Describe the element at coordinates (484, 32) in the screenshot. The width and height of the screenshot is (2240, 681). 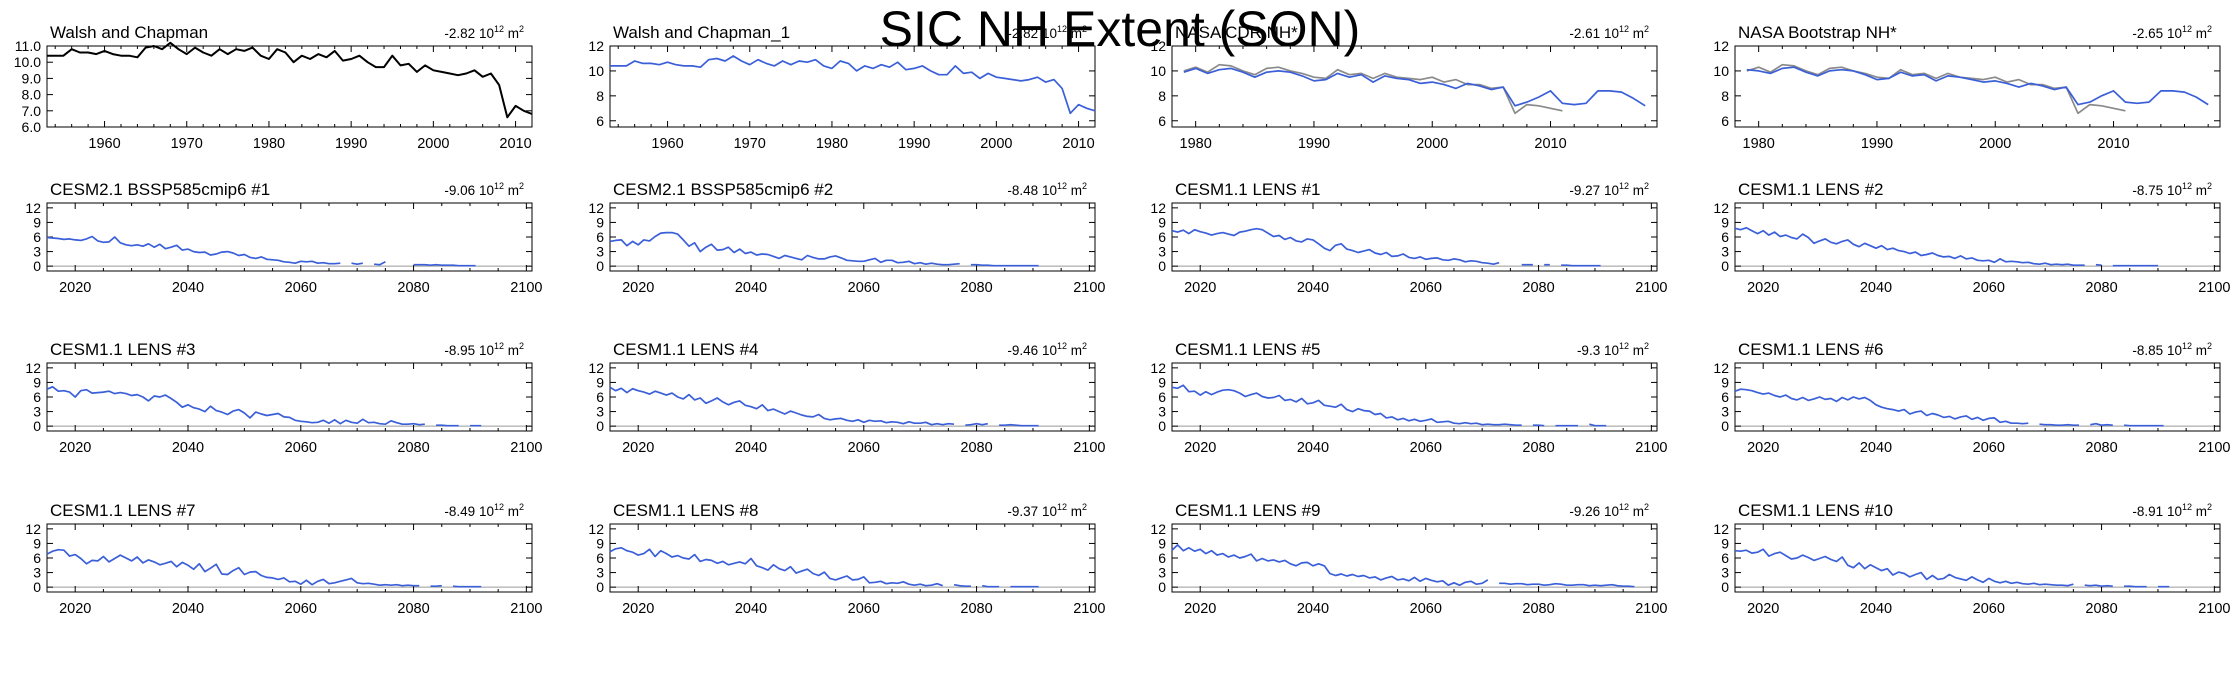
I see `trend-label: -2.82 1012 m2` at that location.